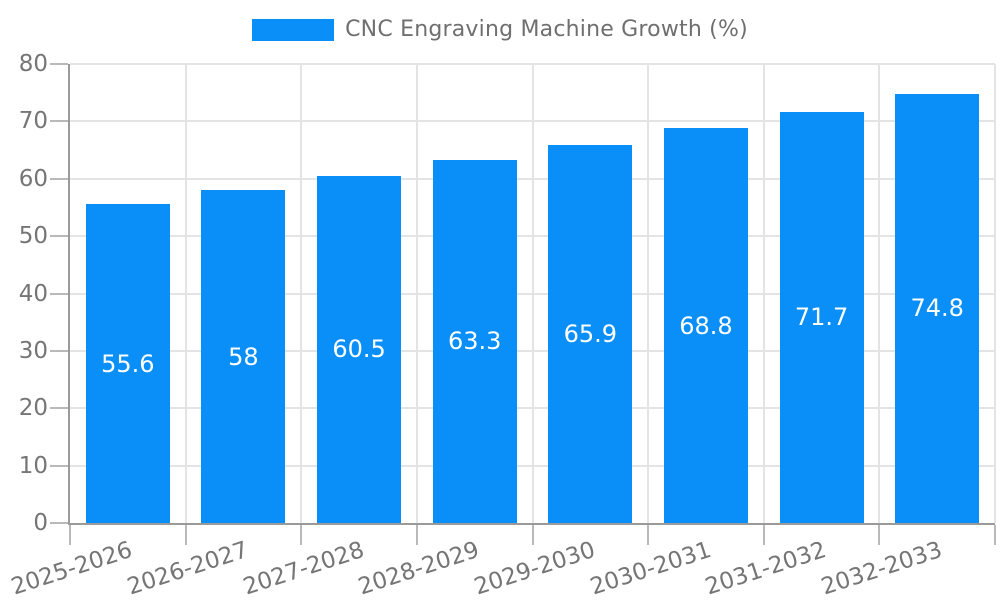 The width and height of the screenshot is (1000, 600). I want to click on bar-value-label: 60.5, so click(359, 349).